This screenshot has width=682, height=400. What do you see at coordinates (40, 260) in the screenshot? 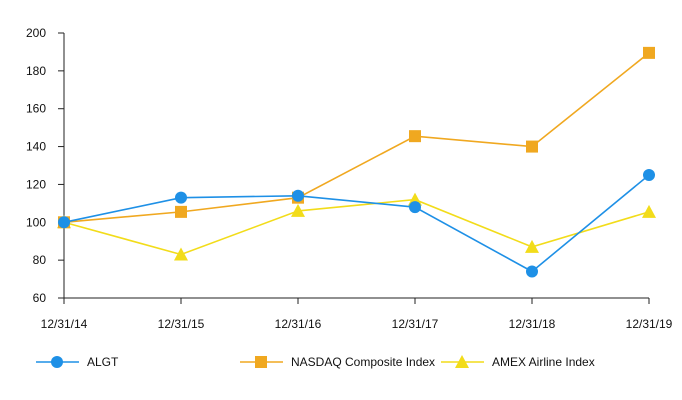
I see `y-tick-label: 80` at bounding box center [40, 260].